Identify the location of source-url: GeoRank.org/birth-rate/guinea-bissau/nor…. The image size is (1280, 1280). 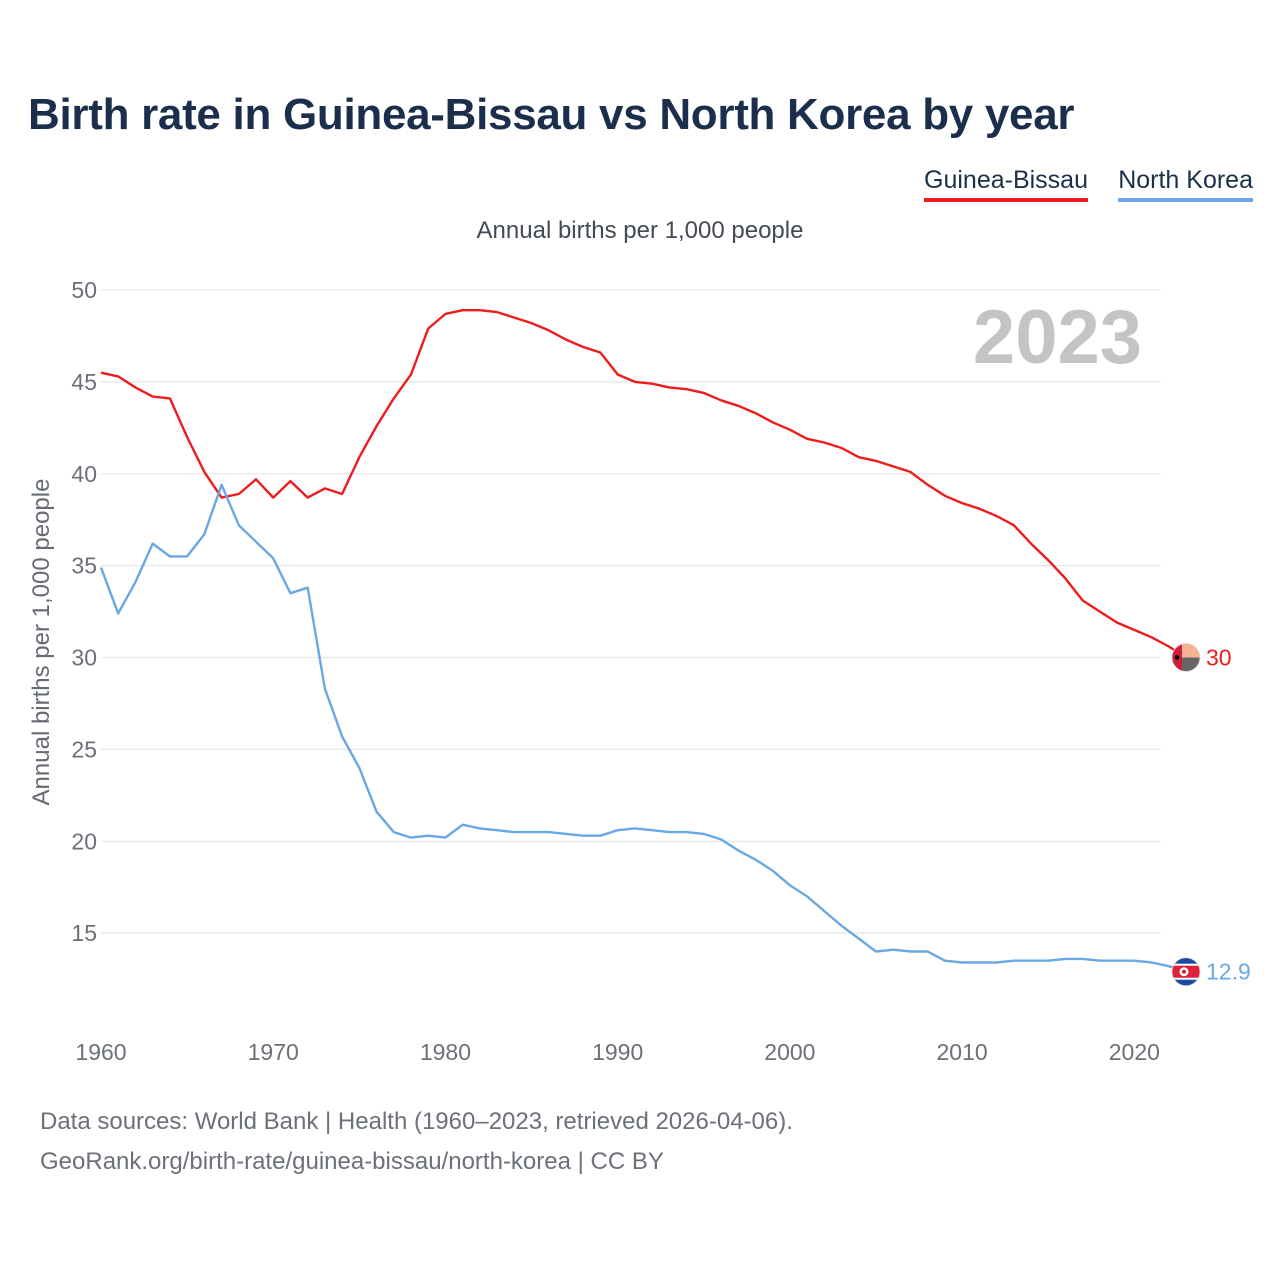
(352, 1161).